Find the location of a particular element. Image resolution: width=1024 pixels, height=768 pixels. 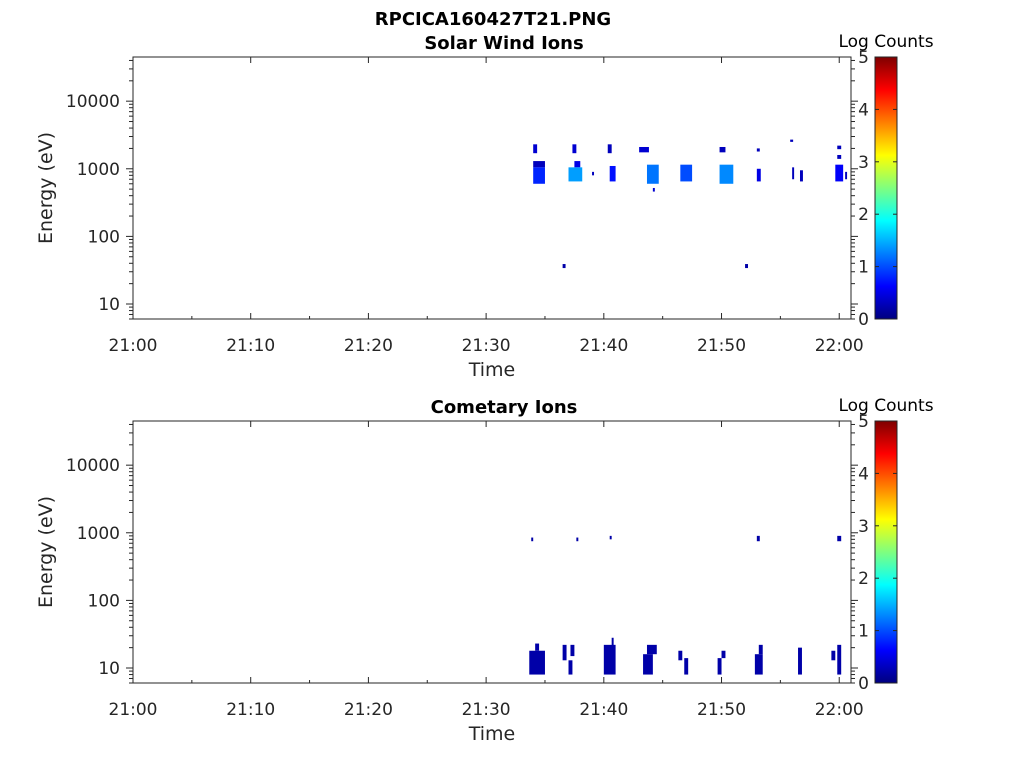

panel-title: Solar Wind Ions is located at coordinates (503, 43).